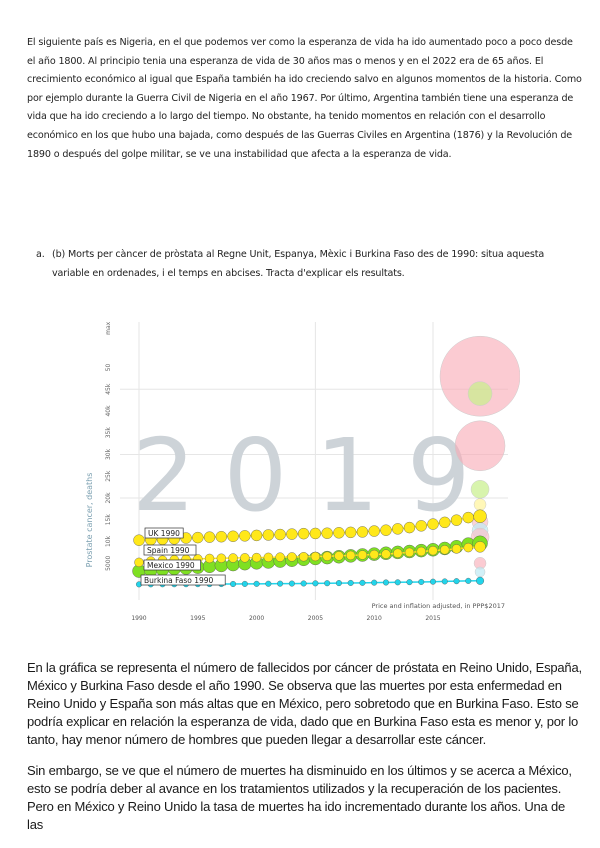 The height and width of the screenshot is (848, 600). What do you see at coordinates (108, 541) in the screenshot?
I see `y-tick-label: 10k` at bounding box center [108, 541].